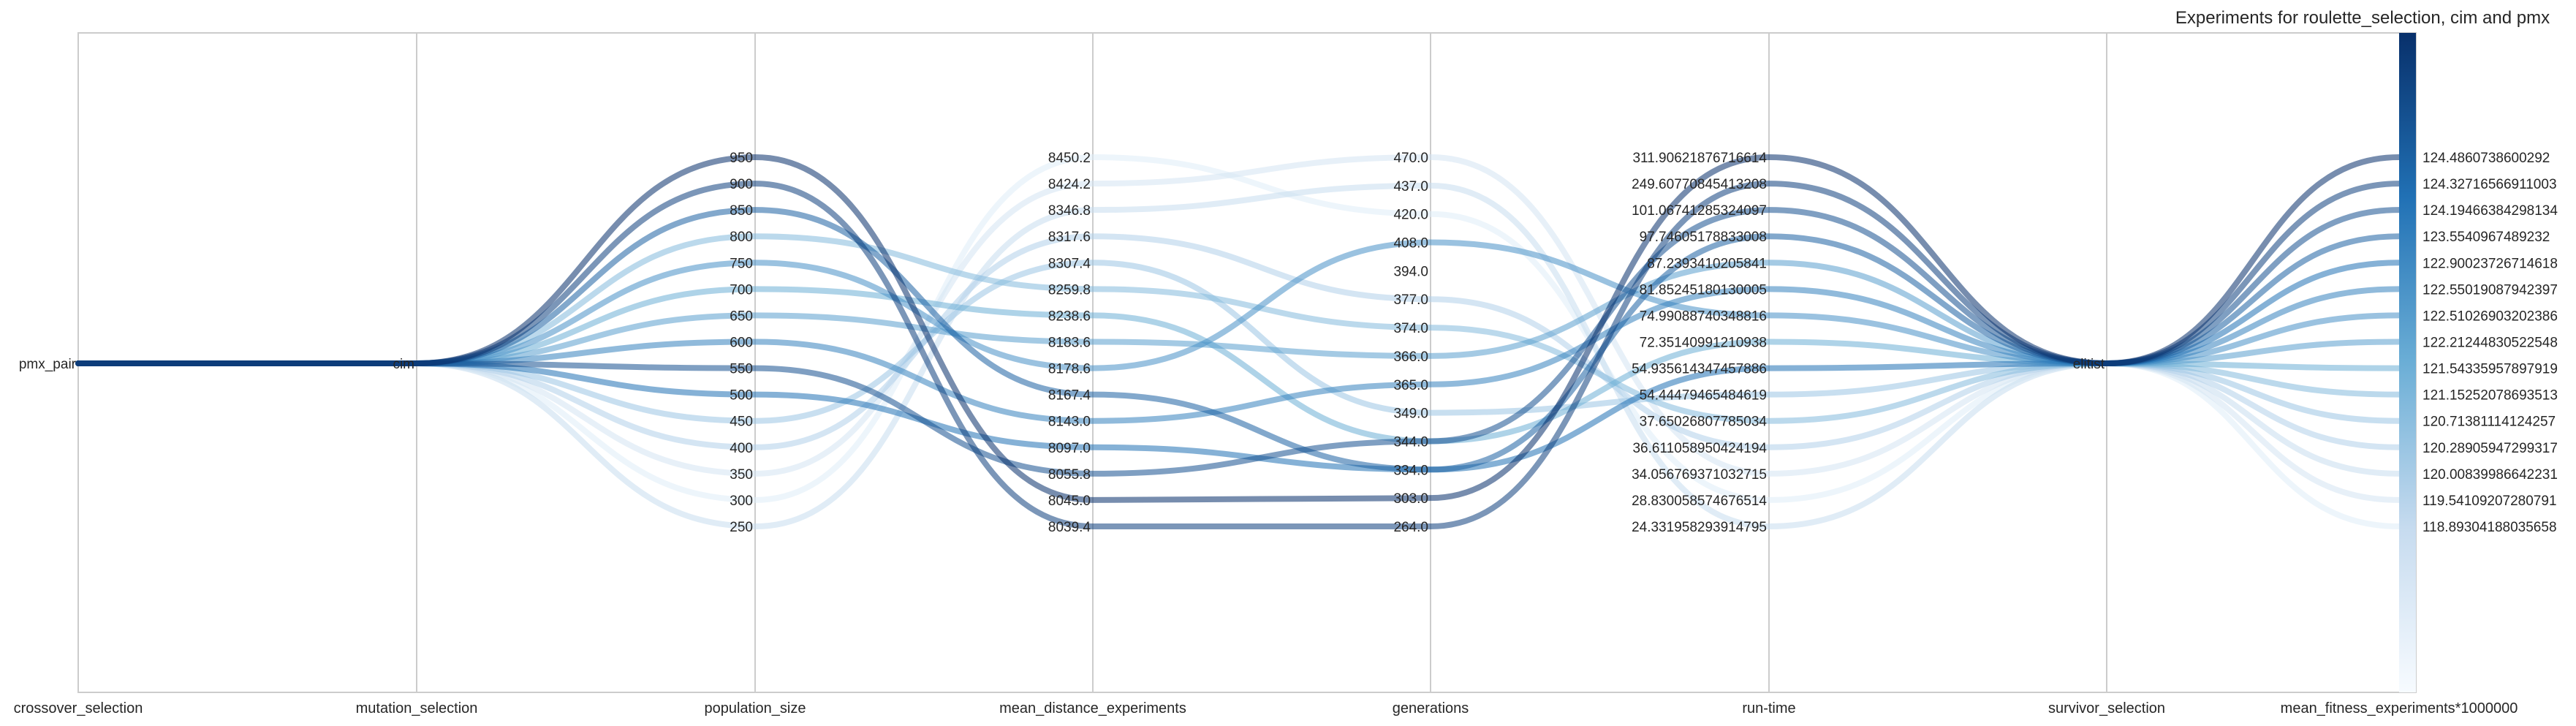 The height and width of the screenshot is (726, 2576). Describe the element at coordinates (1699, 211) in the screenshot. I see `tick-run_time: 101.06741285324097` at that location.